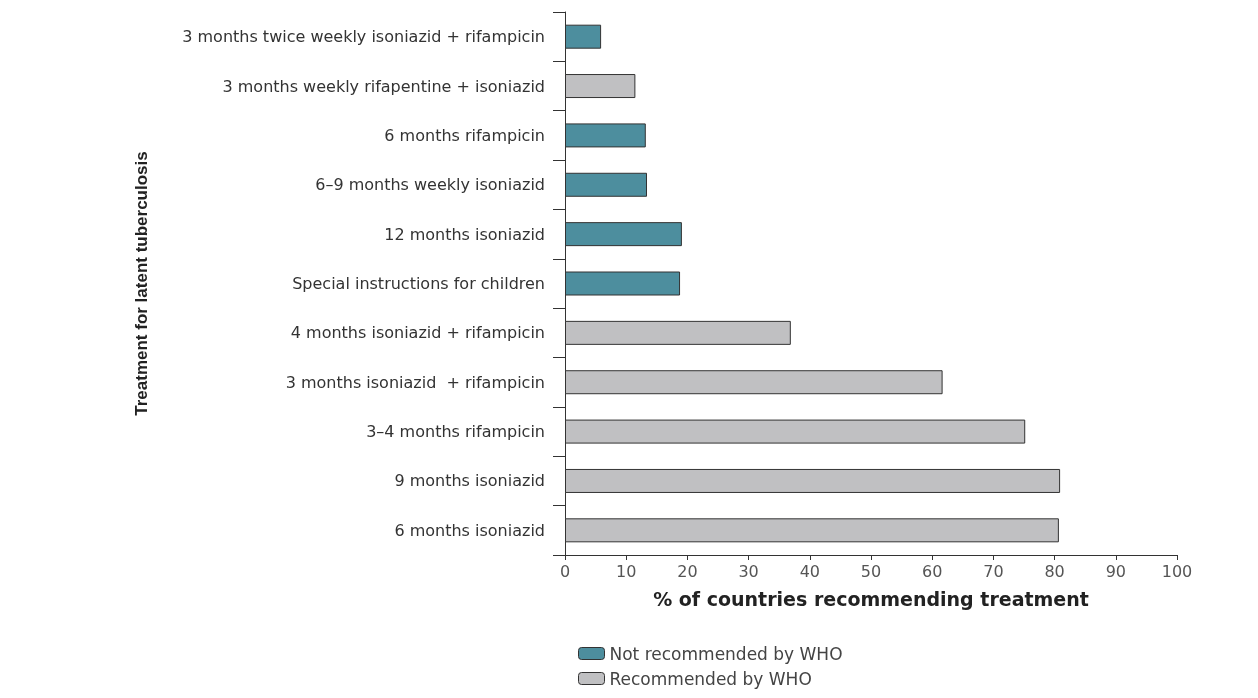 The image size is (1258, 698). What do you see at coordinates (809, 571) in the screenshot?
I see `x-tick-label: 40` at bounding box center [809, 571].